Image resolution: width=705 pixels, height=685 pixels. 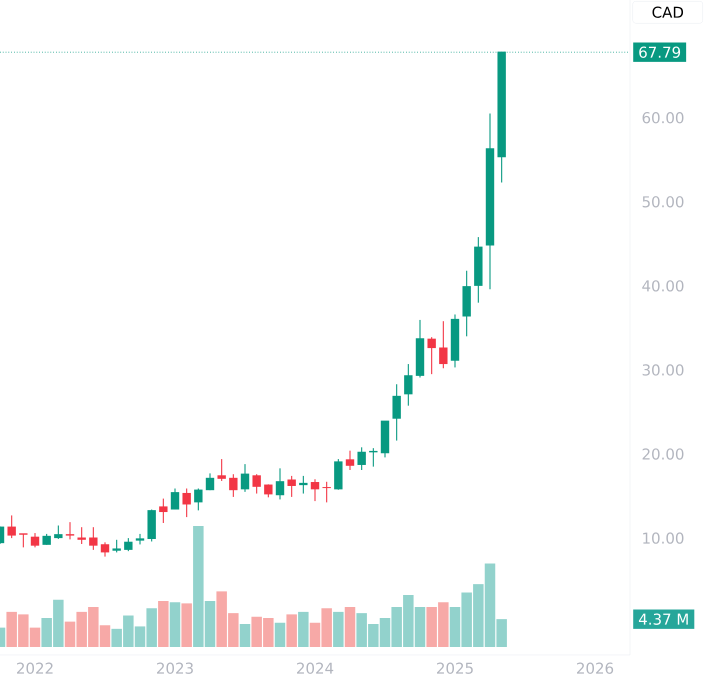 I want to click on y-tick-label: 20.00, so click(x=663, y=454).